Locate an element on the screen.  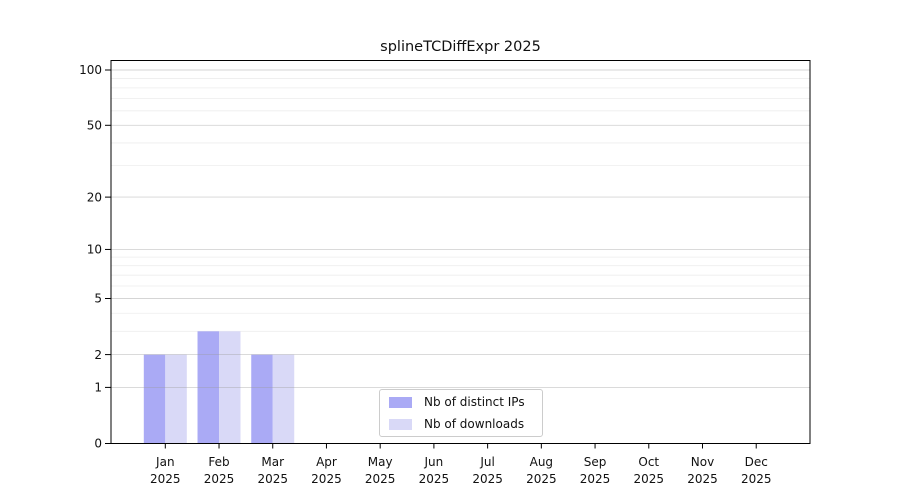
bar-mar-downloads is located at coordinates (283, 399).